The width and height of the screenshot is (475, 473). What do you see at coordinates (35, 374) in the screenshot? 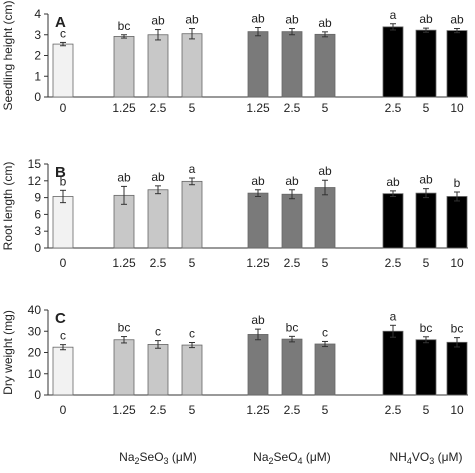
I see `y-tick-label: 10` at bounding box center [35, 374].